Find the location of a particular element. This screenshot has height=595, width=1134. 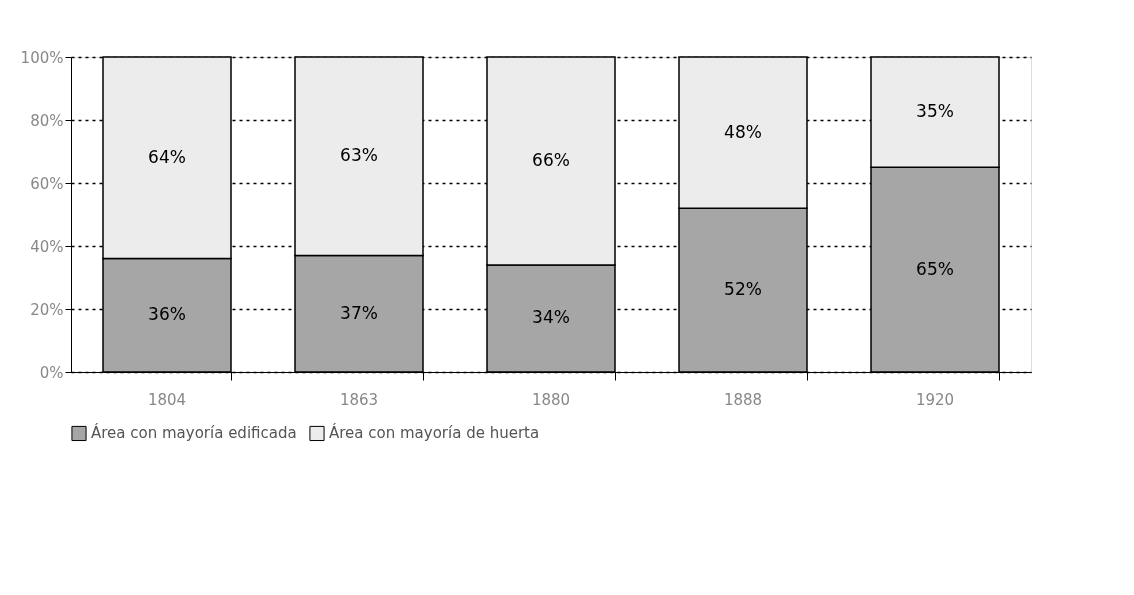

x-tick-label: 1804 is located at coordinates (167, 399).